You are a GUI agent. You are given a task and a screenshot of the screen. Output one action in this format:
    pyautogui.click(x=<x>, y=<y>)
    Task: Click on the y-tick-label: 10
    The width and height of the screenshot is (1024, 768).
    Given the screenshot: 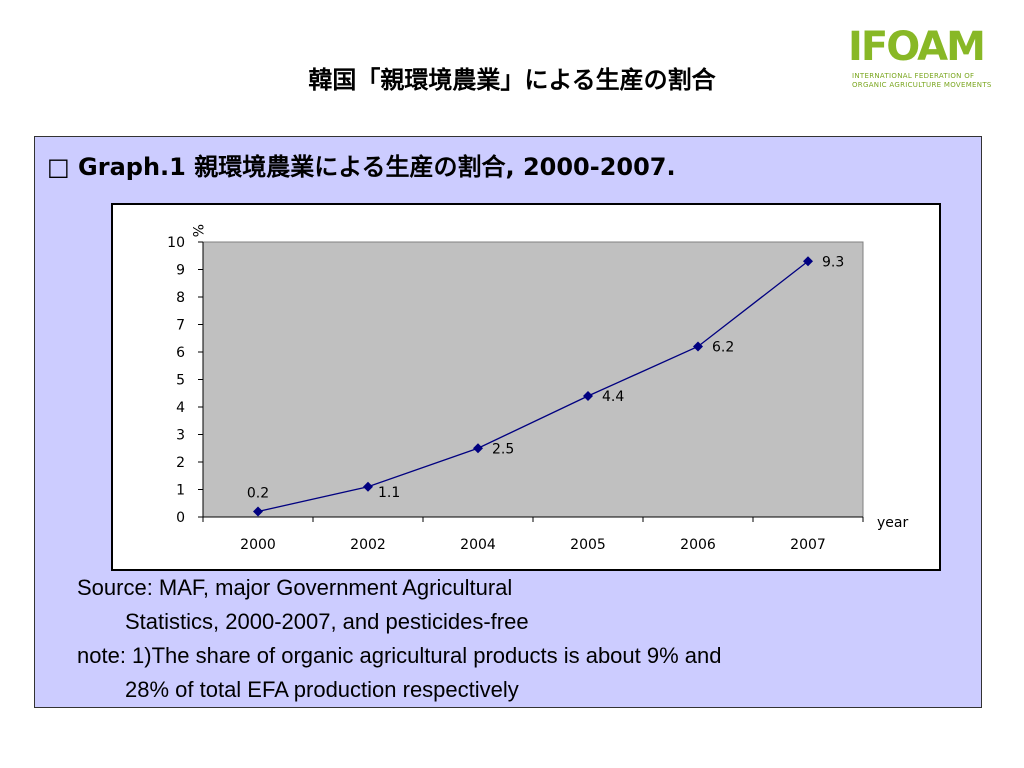 What is the action you would take?
    pyautogui.click(x=176, y=243)
    